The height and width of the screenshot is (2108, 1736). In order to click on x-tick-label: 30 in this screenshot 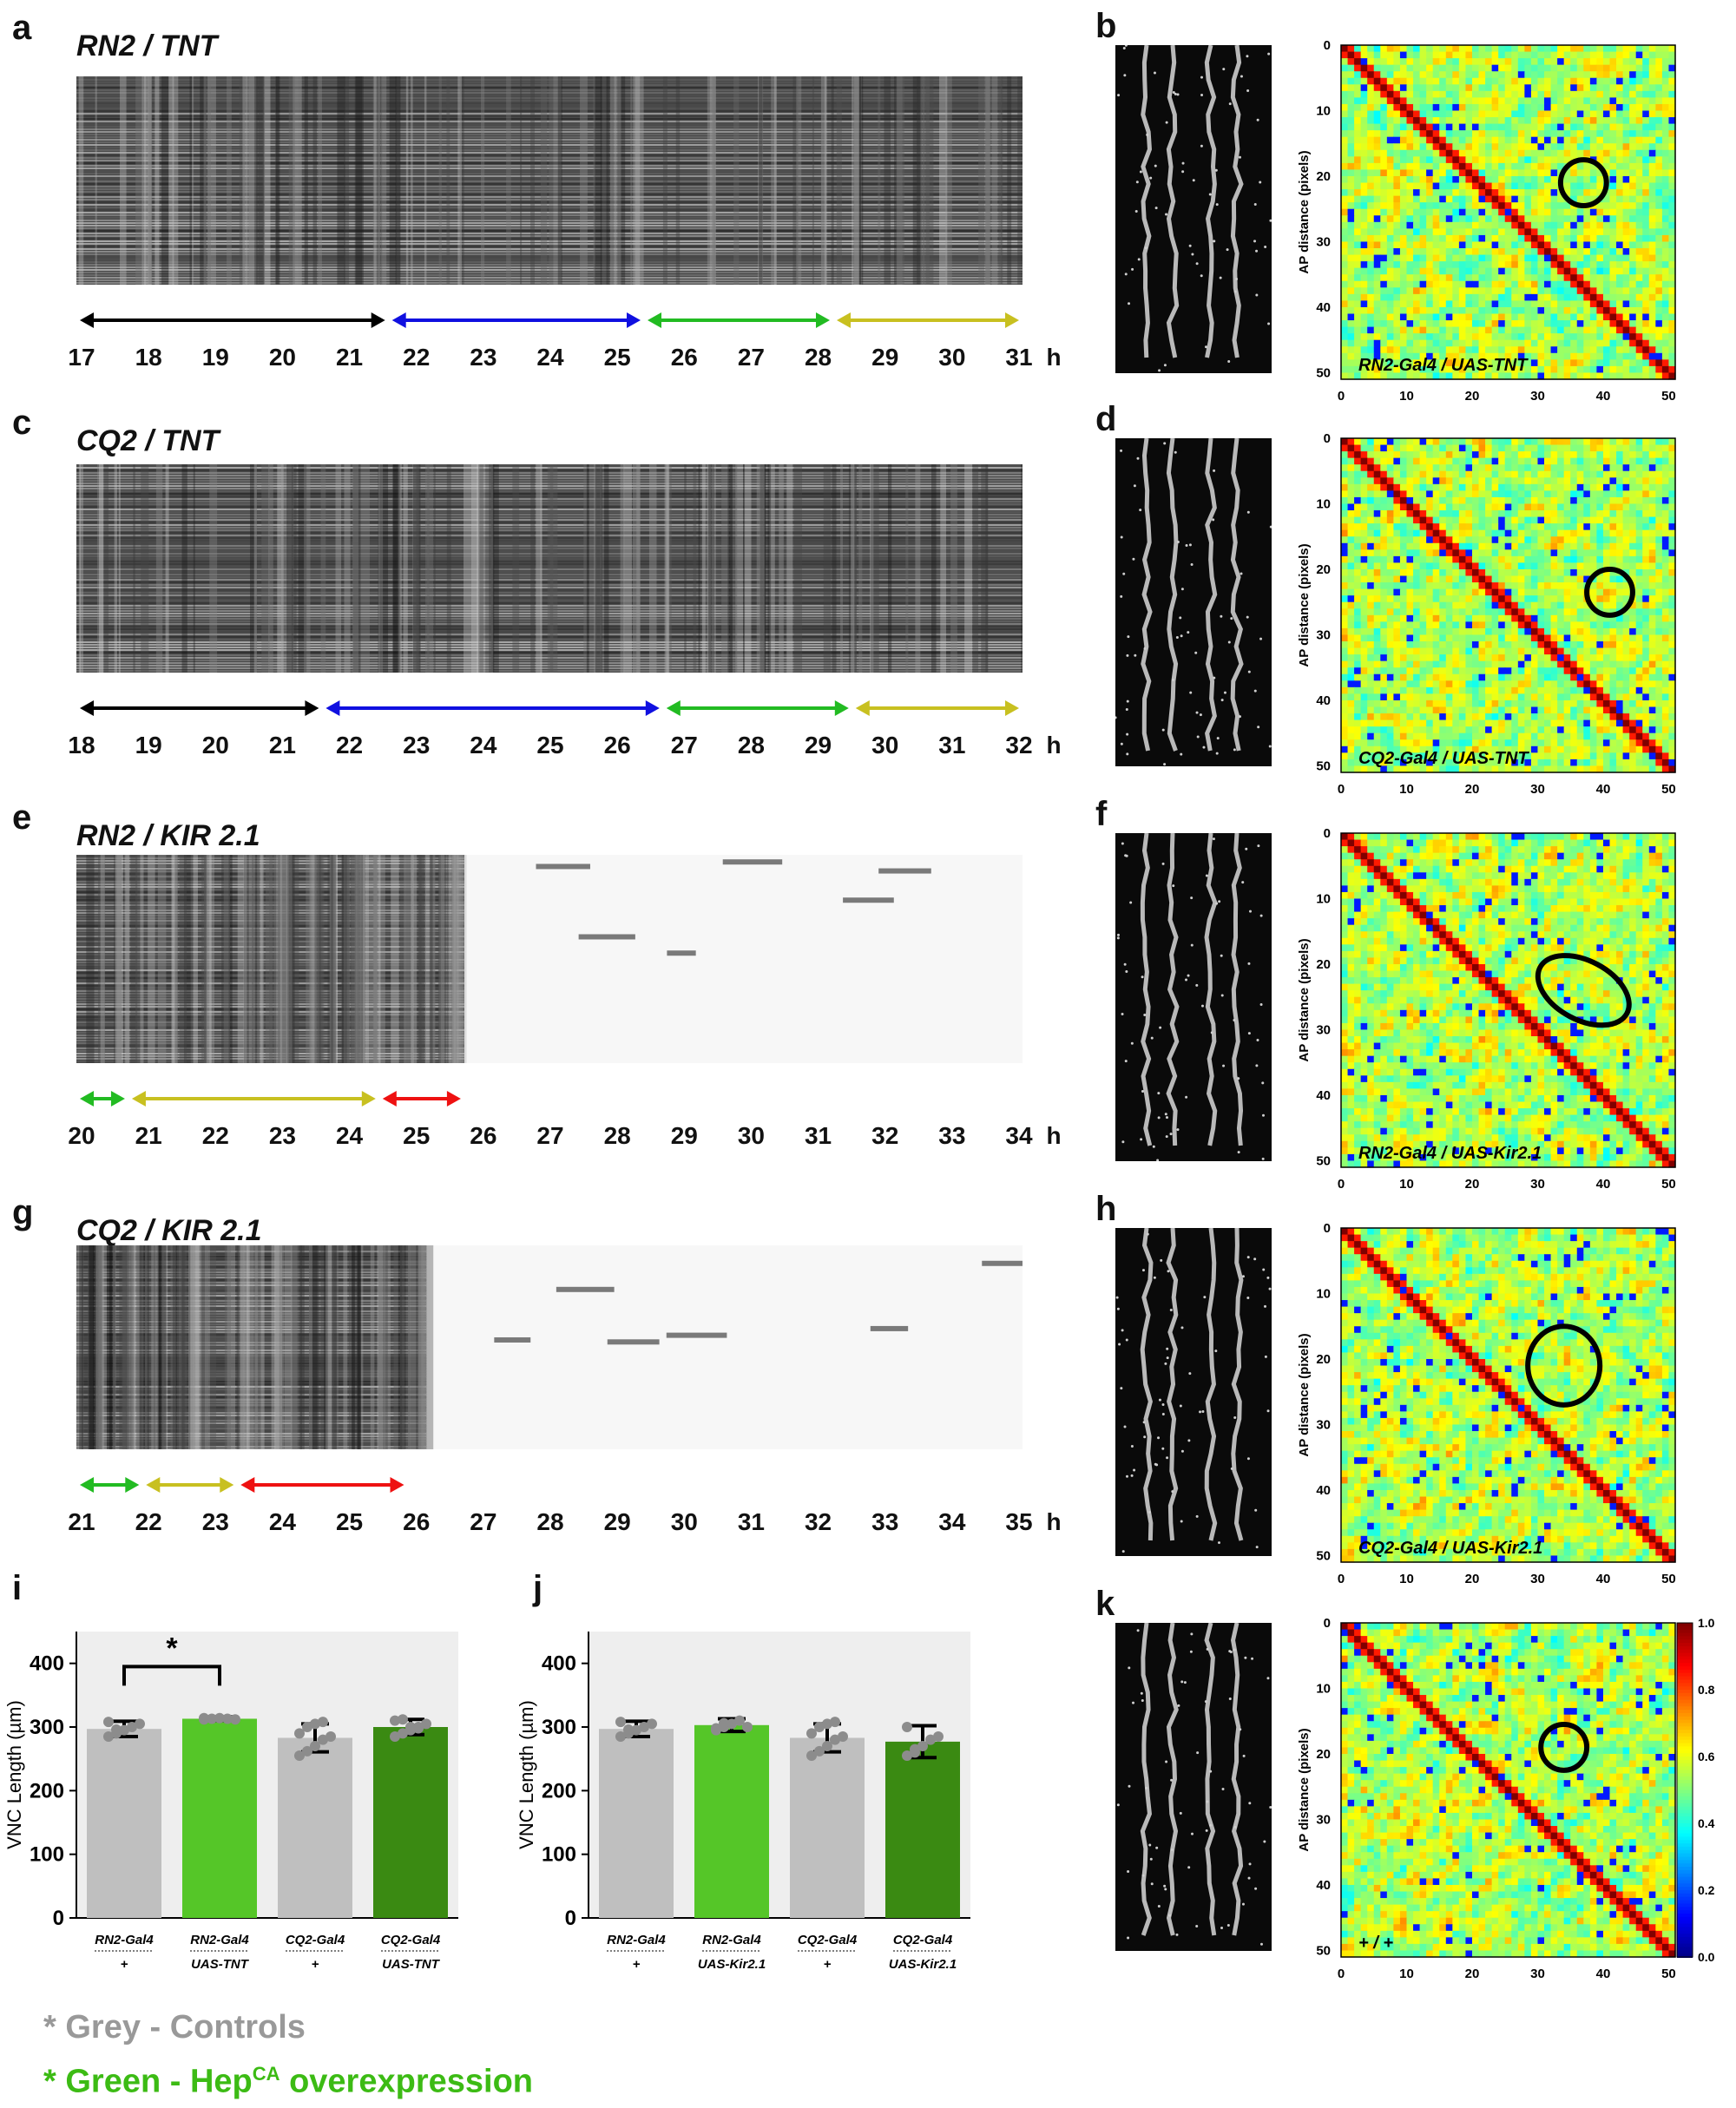, I will do `click(1537, 1578)`.